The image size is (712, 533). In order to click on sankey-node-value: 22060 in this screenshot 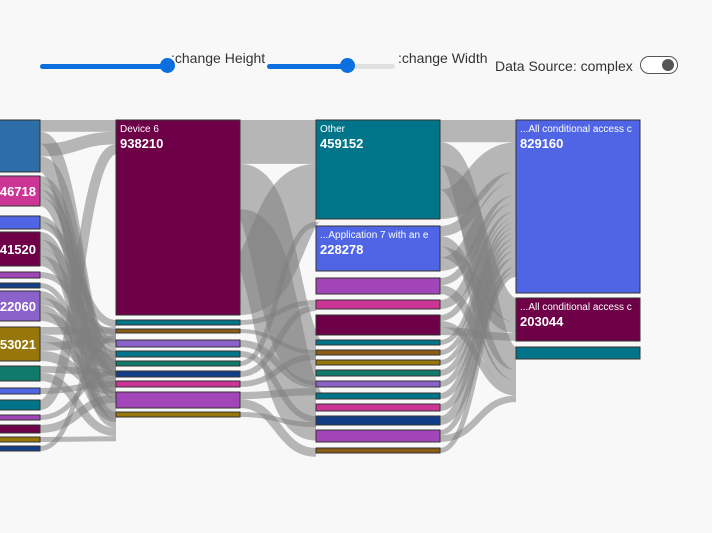, I will do `click(18, 306)`.